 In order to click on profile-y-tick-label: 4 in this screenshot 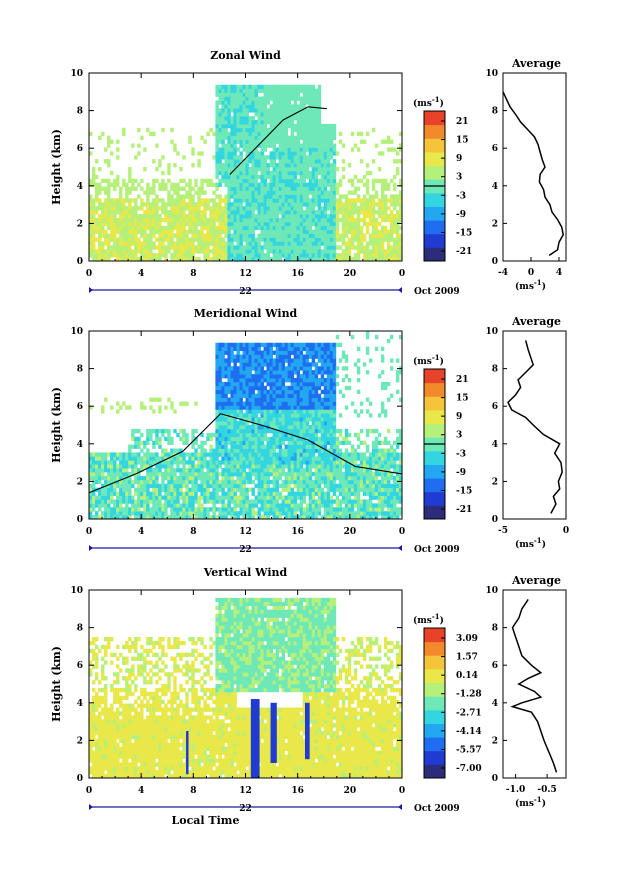, I will do `click(495, 187)`.